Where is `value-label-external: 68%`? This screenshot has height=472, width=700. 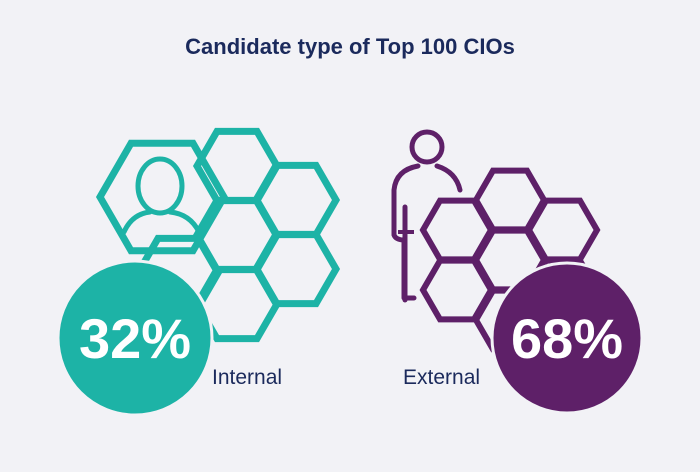
value-label-external: 68% is located at coordinates (567, 338).